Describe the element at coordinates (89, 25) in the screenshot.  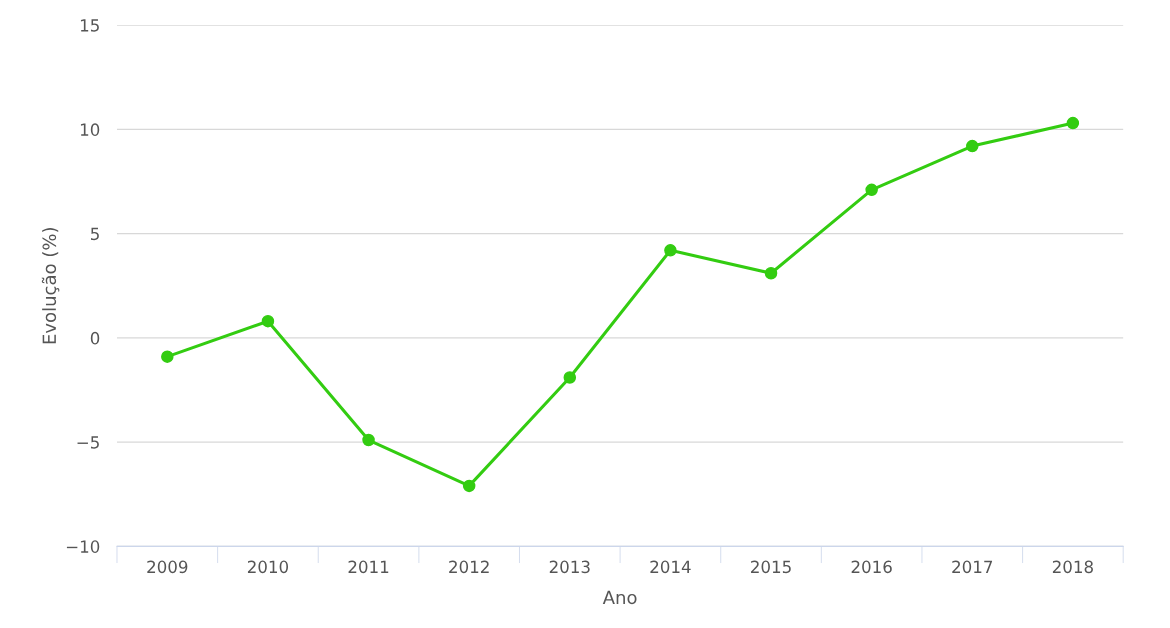
I see `y-tick-label: 15` at that location.